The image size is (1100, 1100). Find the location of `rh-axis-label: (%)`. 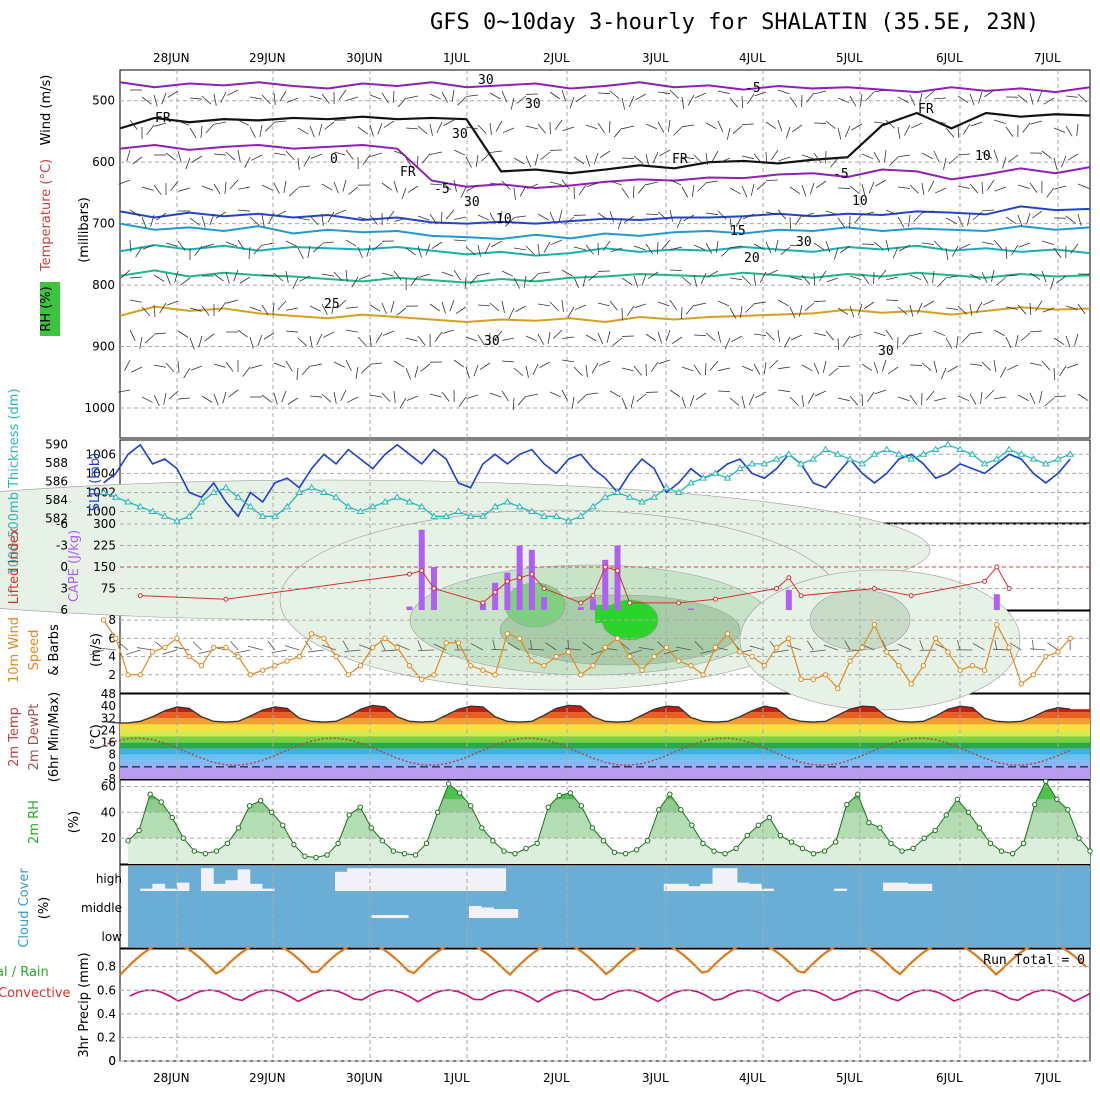

rh-axis-label: (%) is located at coordinates (74, 822).